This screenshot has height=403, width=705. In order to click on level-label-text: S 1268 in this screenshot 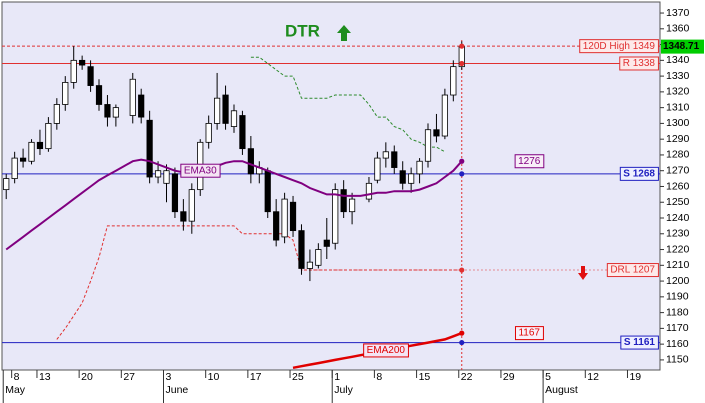, I will do `click(639, 174)`.